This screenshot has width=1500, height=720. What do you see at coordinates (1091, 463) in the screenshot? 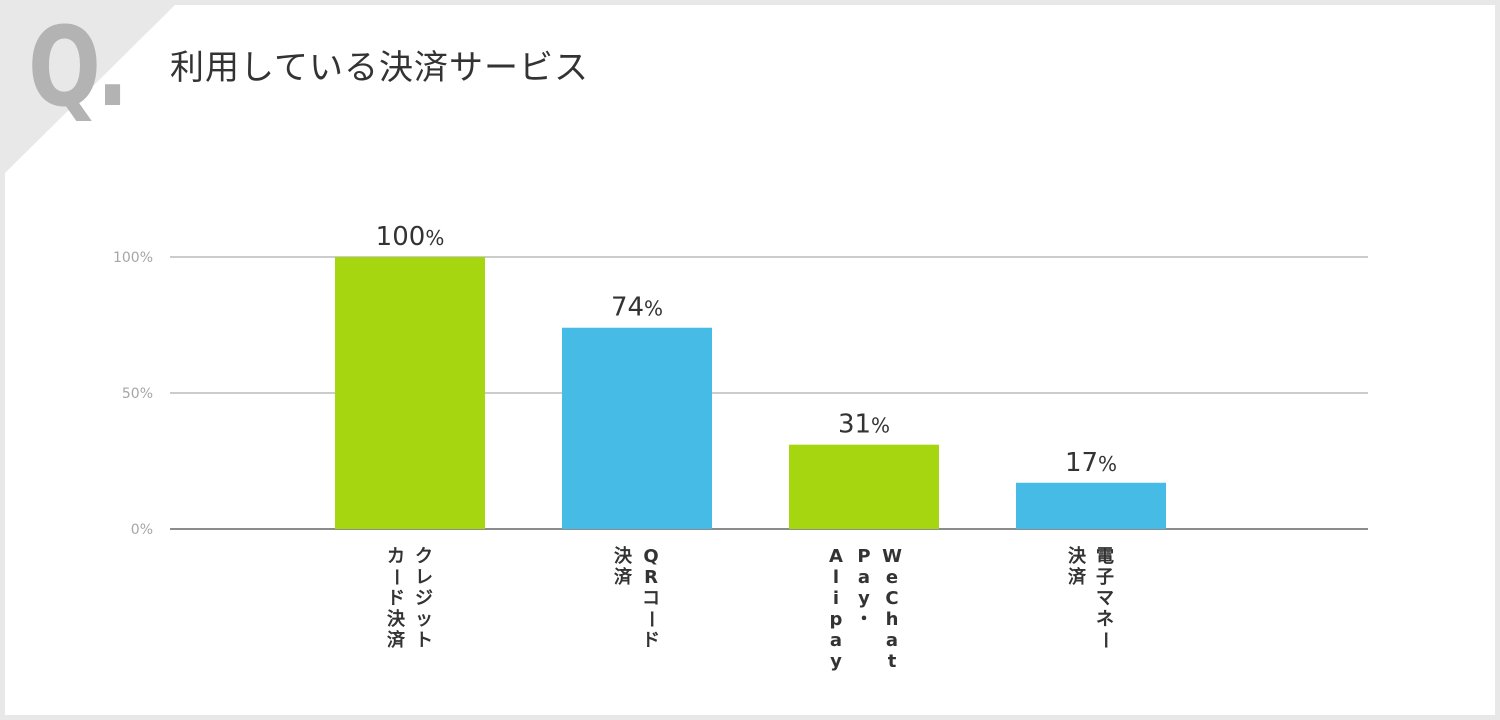
I see `data-label: 17%` at bounding box center [1091, 463].